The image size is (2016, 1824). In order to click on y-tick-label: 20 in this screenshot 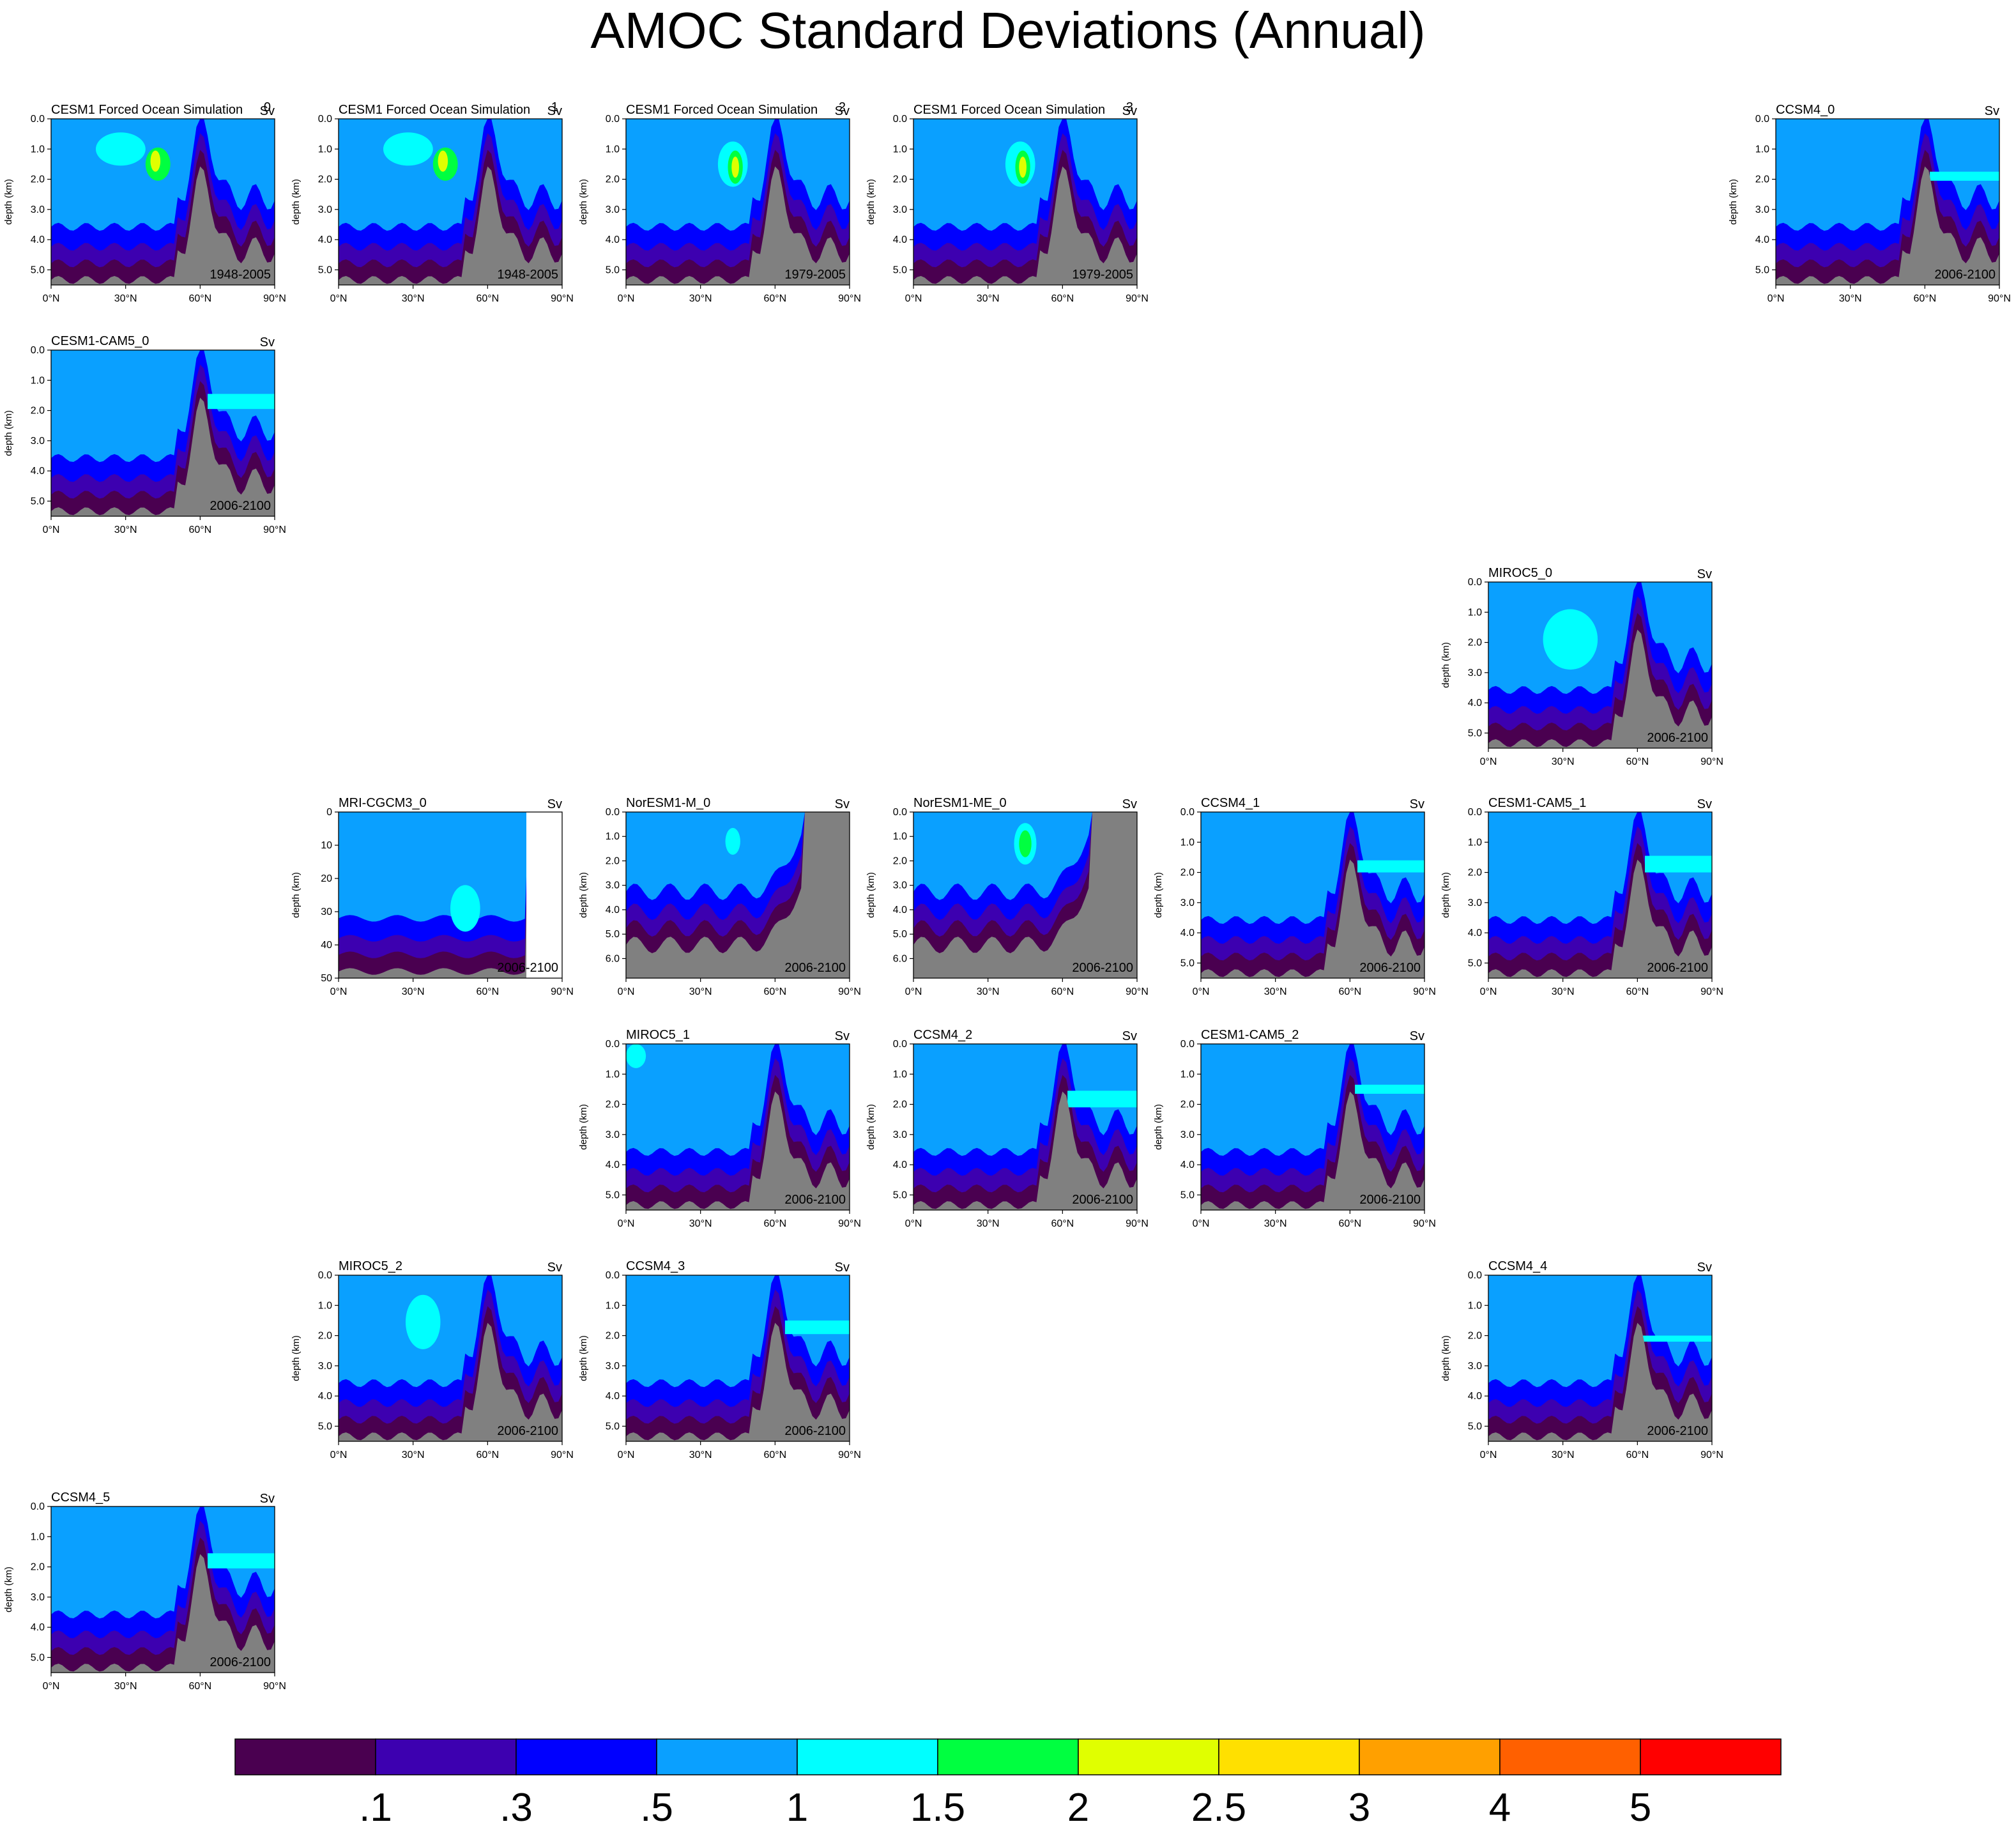, I will do `click(326, 878)`.